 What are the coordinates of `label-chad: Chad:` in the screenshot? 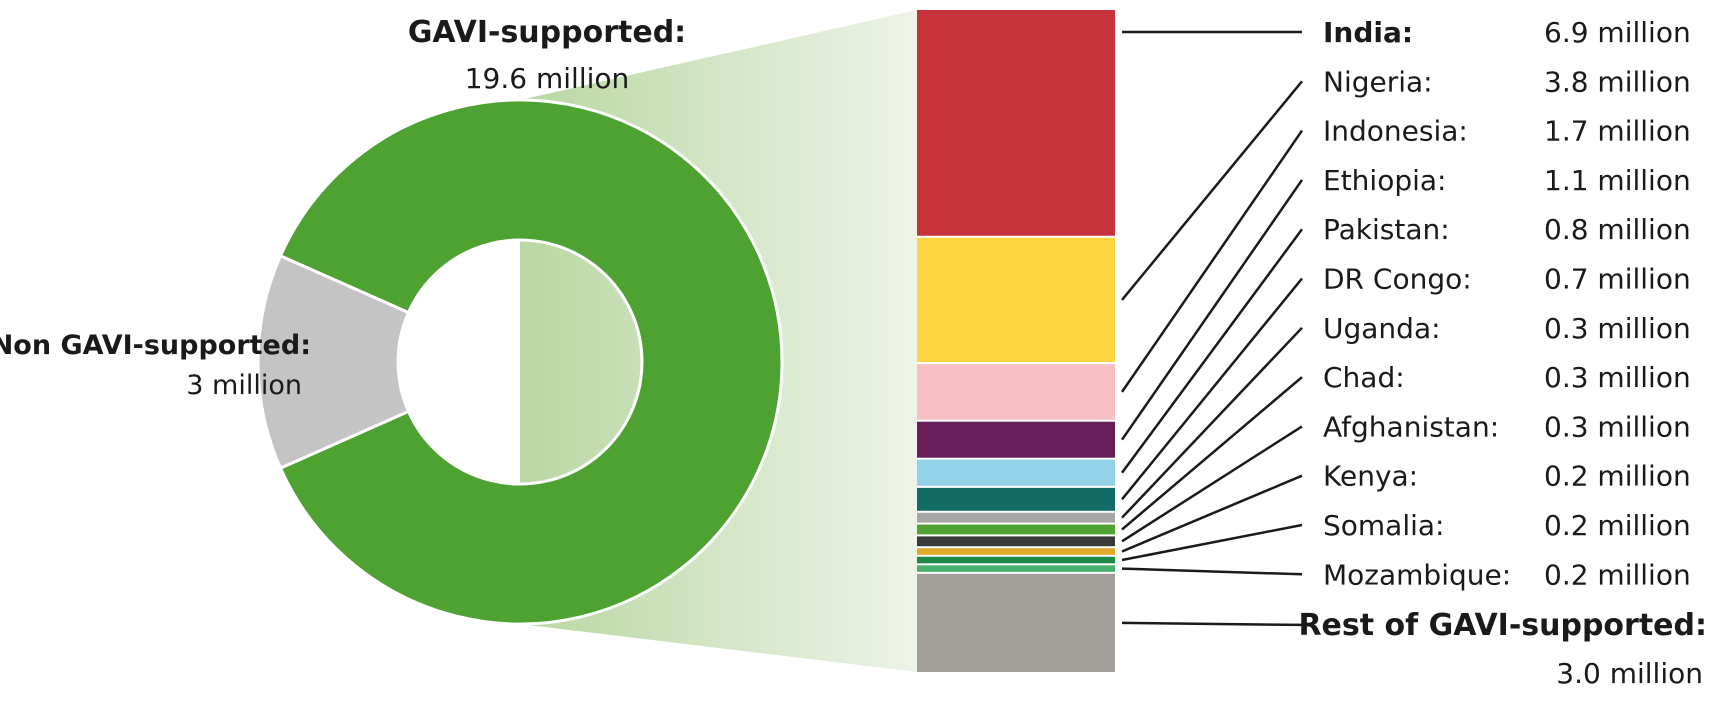 It's located at (1364, 377).